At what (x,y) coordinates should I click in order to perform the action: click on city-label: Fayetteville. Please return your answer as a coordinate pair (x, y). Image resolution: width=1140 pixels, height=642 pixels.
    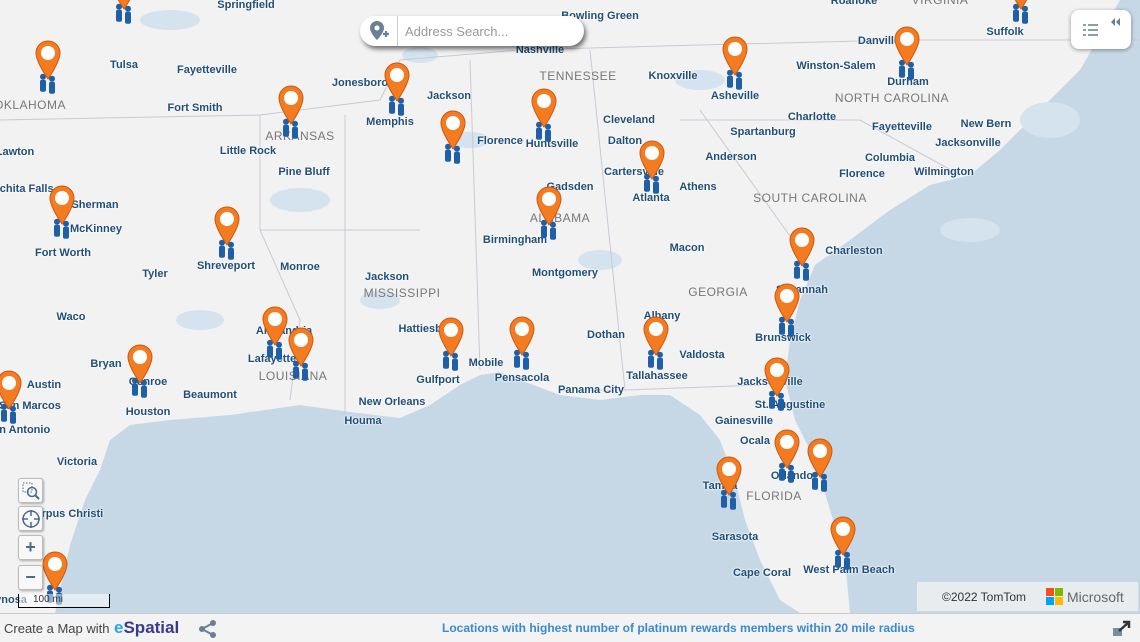
    Looking at the image, I should click on (902, 127).